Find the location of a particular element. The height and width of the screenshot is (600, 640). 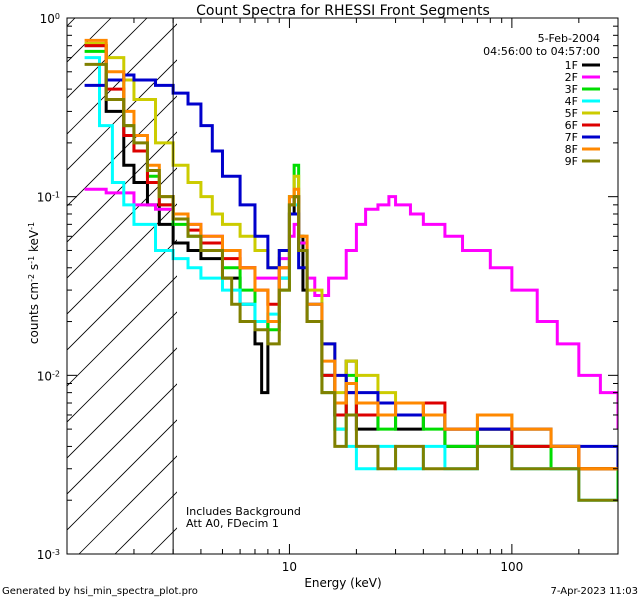

time-range-label: 04:56:00 to 04:57:00 is located at coordinates (541, 51).